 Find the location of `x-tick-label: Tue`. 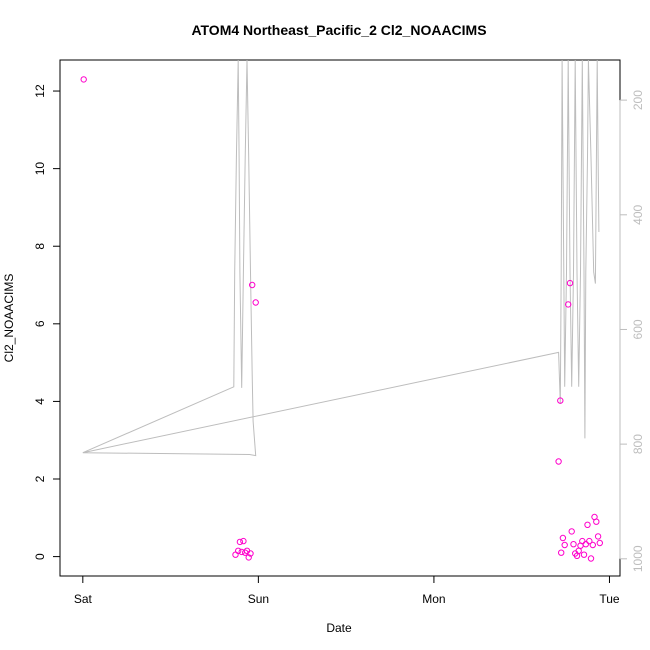

x-tick-label: Tue is located at coordinates (609, 599).